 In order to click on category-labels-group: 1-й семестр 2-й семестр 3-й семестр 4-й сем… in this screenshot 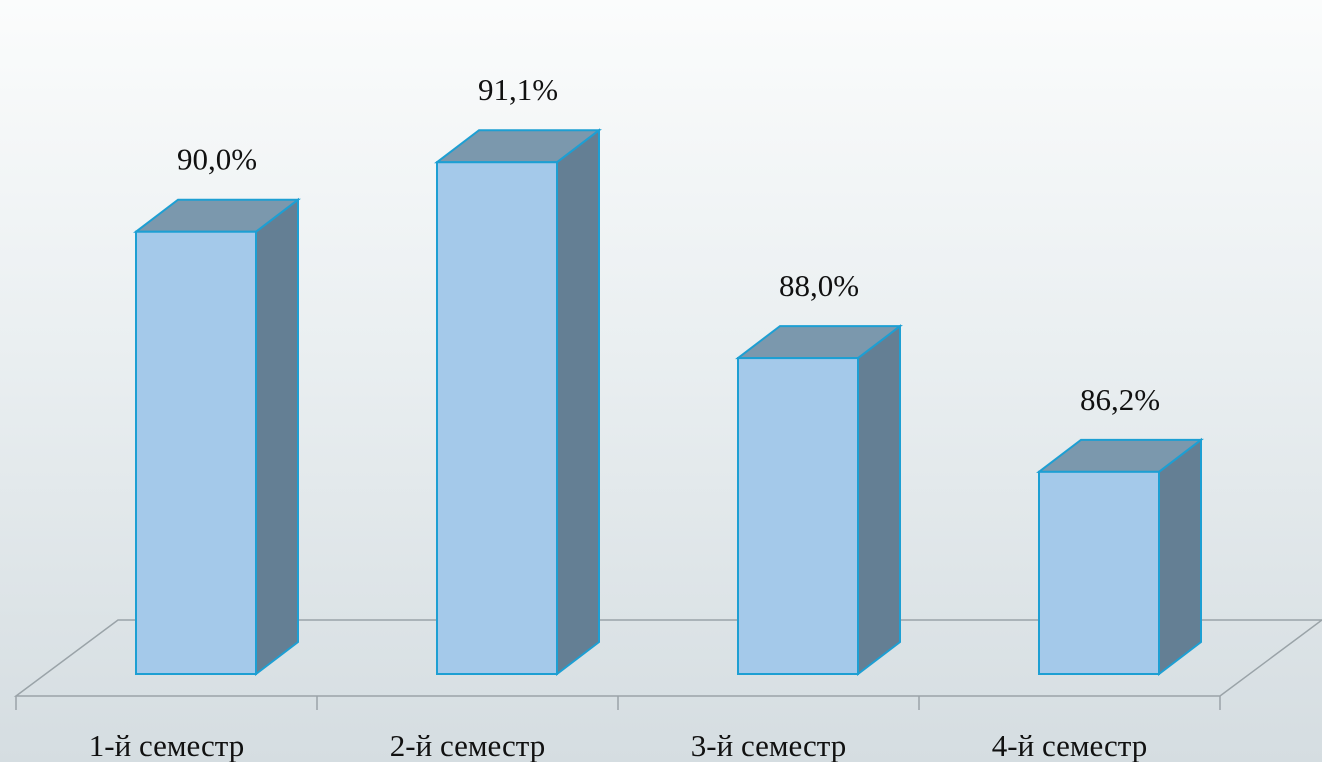, I will do `click(618, 745)`.